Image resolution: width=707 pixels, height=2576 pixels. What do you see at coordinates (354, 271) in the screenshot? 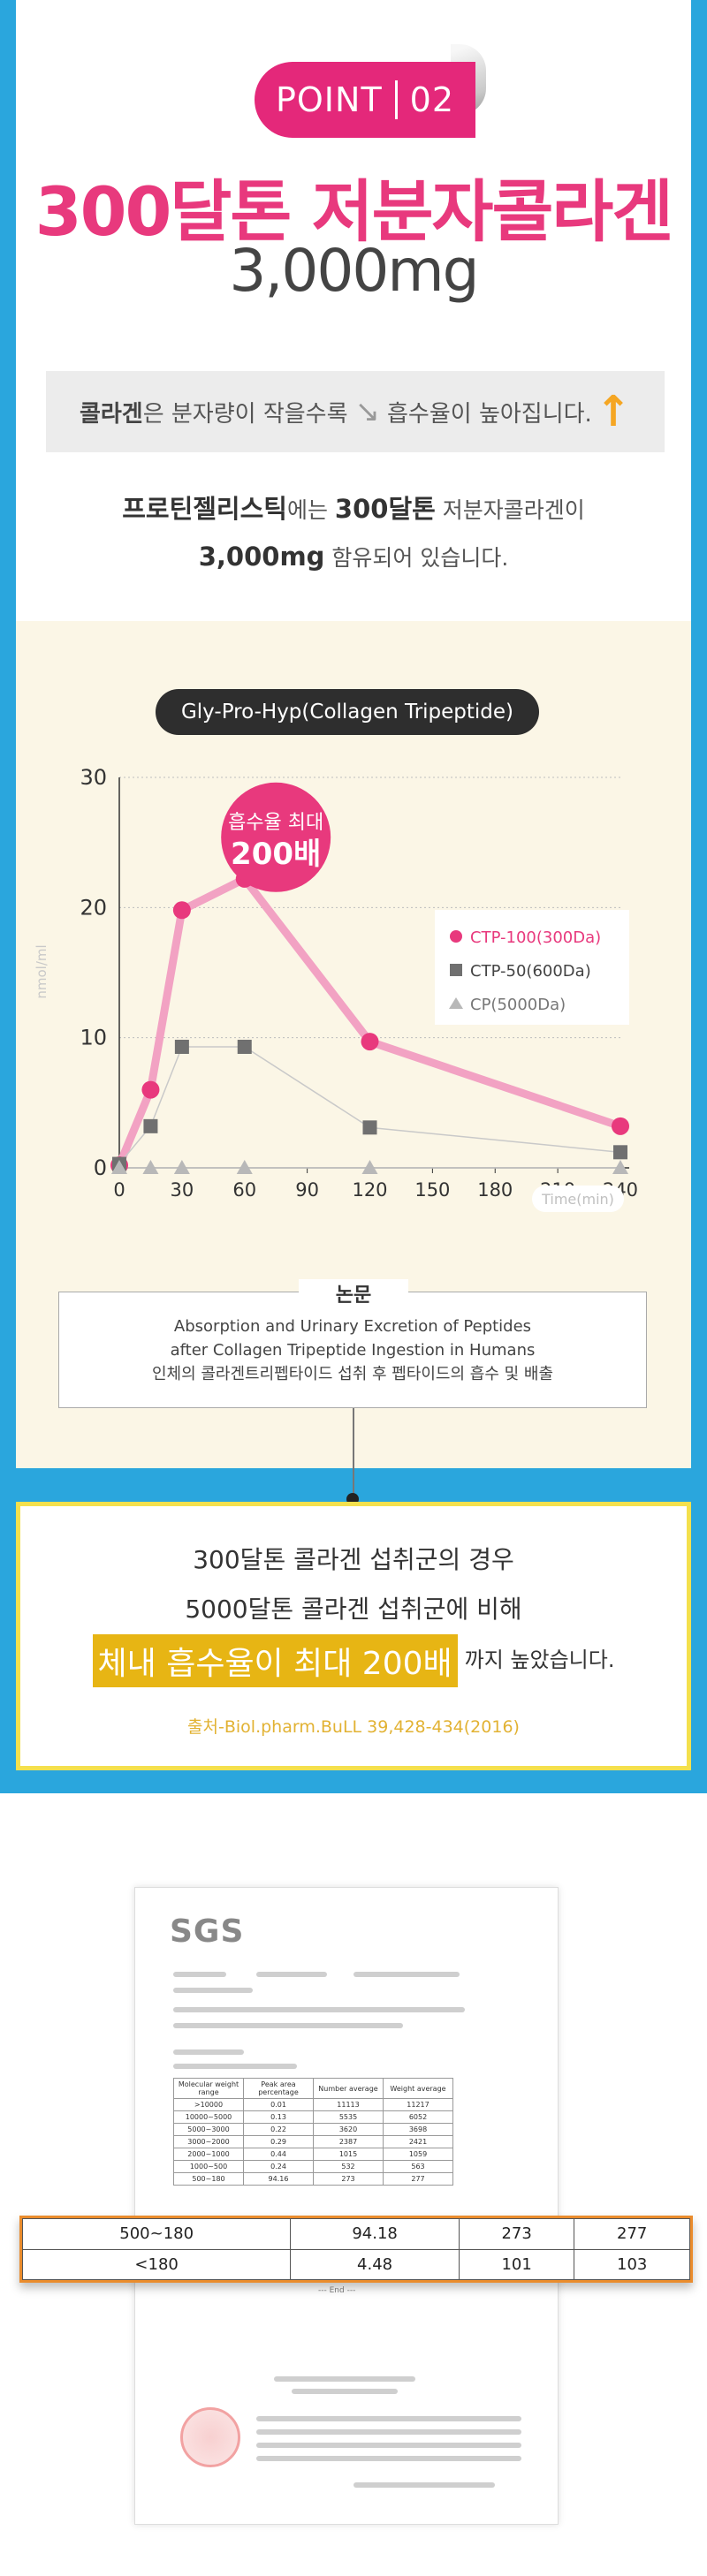
I see `page-subtitle: 3,000mg` at bounding box center [354, 271].